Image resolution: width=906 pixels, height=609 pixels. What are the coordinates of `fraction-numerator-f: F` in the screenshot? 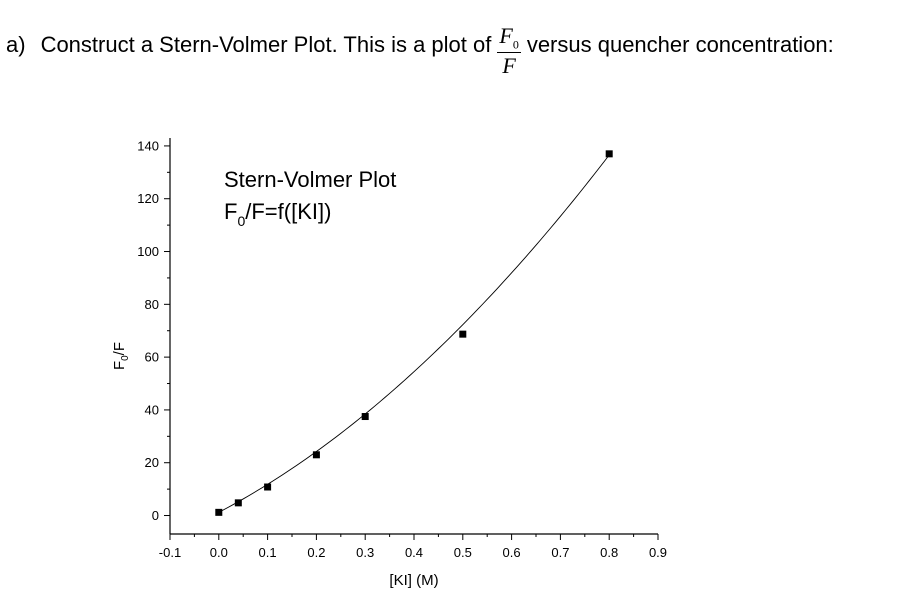 It's located at (506, 35).